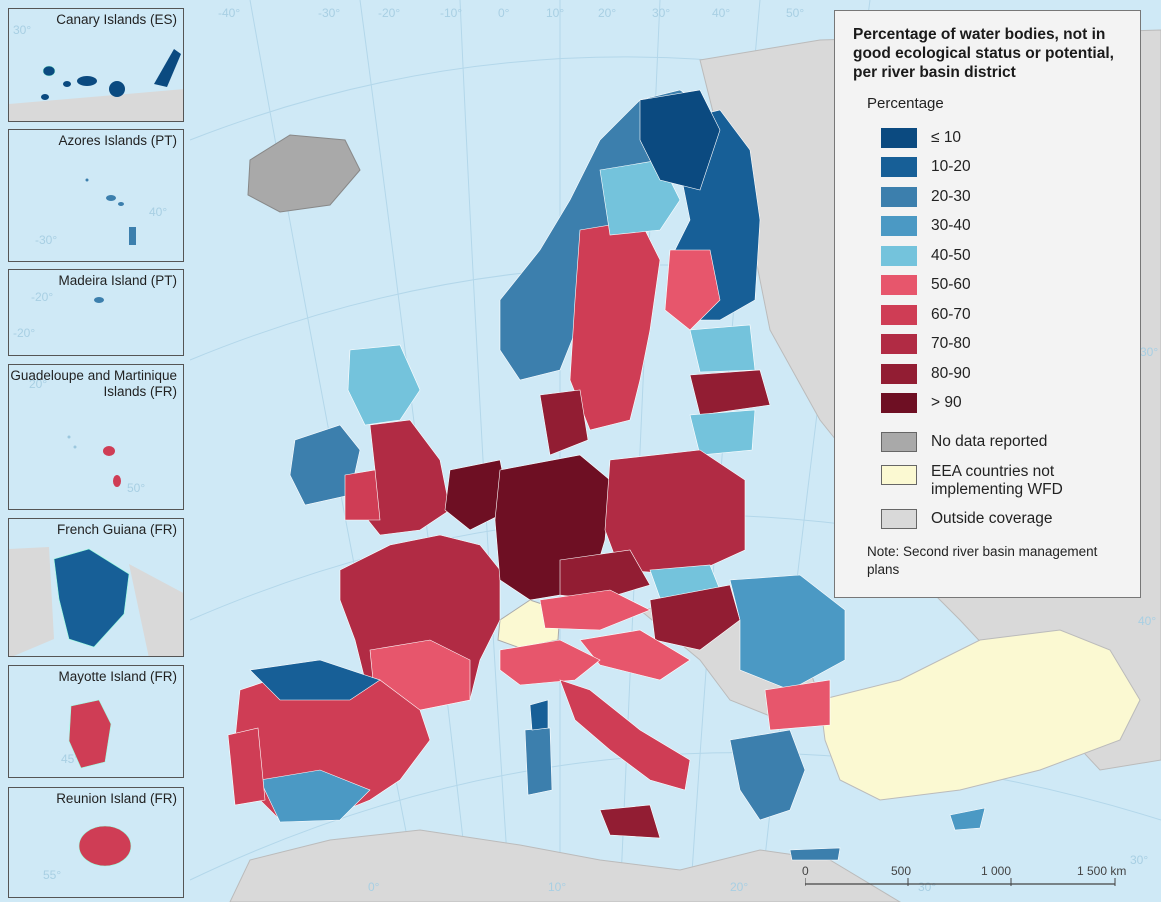 The width and height of the screenshot is (1161, 902). Describe the element at coordinates (926, 374) in the screenshot. I see `legend-item: 80-90` at that location.